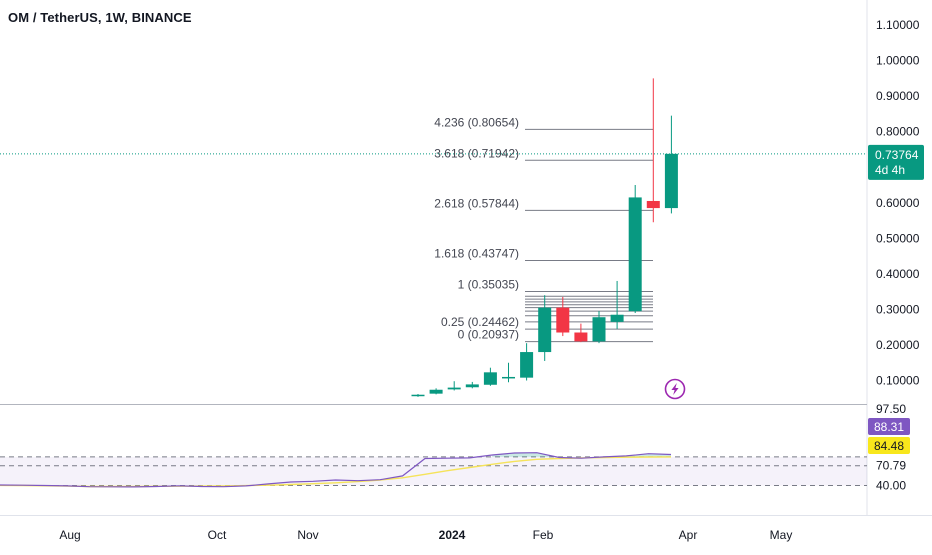 The image size is (932, 555). Describe the element at coordinates (898, 309) in the screenshot. I see `price-tick-label: 0.30000` at that location.